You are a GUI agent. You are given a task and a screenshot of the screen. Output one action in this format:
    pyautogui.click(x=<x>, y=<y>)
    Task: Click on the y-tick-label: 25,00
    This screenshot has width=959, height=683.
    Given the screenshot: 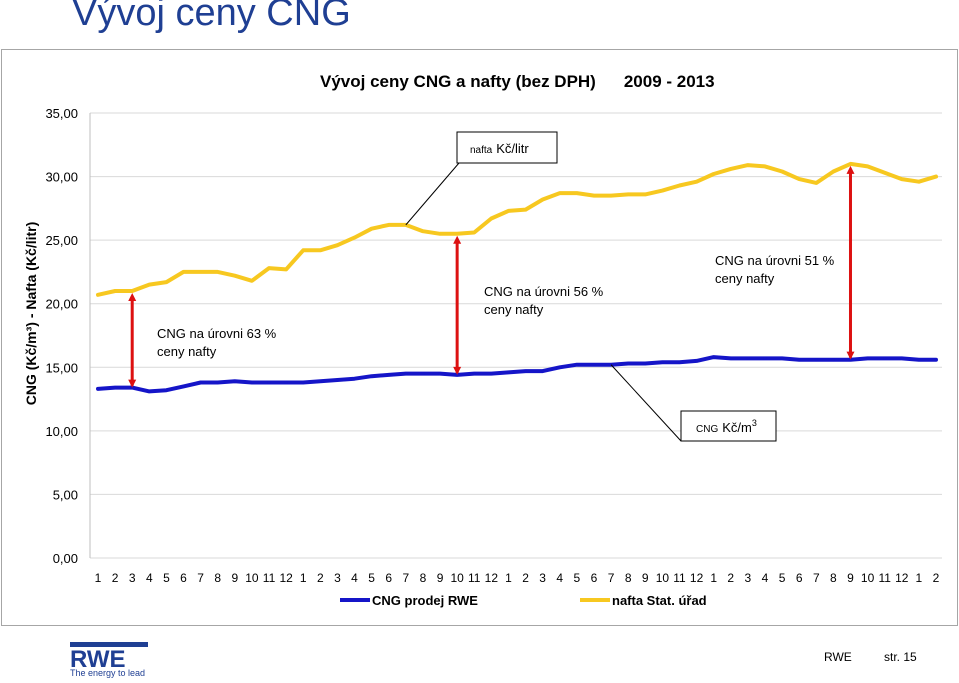 What is the action you would take?
    pyautogui.click(x=61, y=240)
    